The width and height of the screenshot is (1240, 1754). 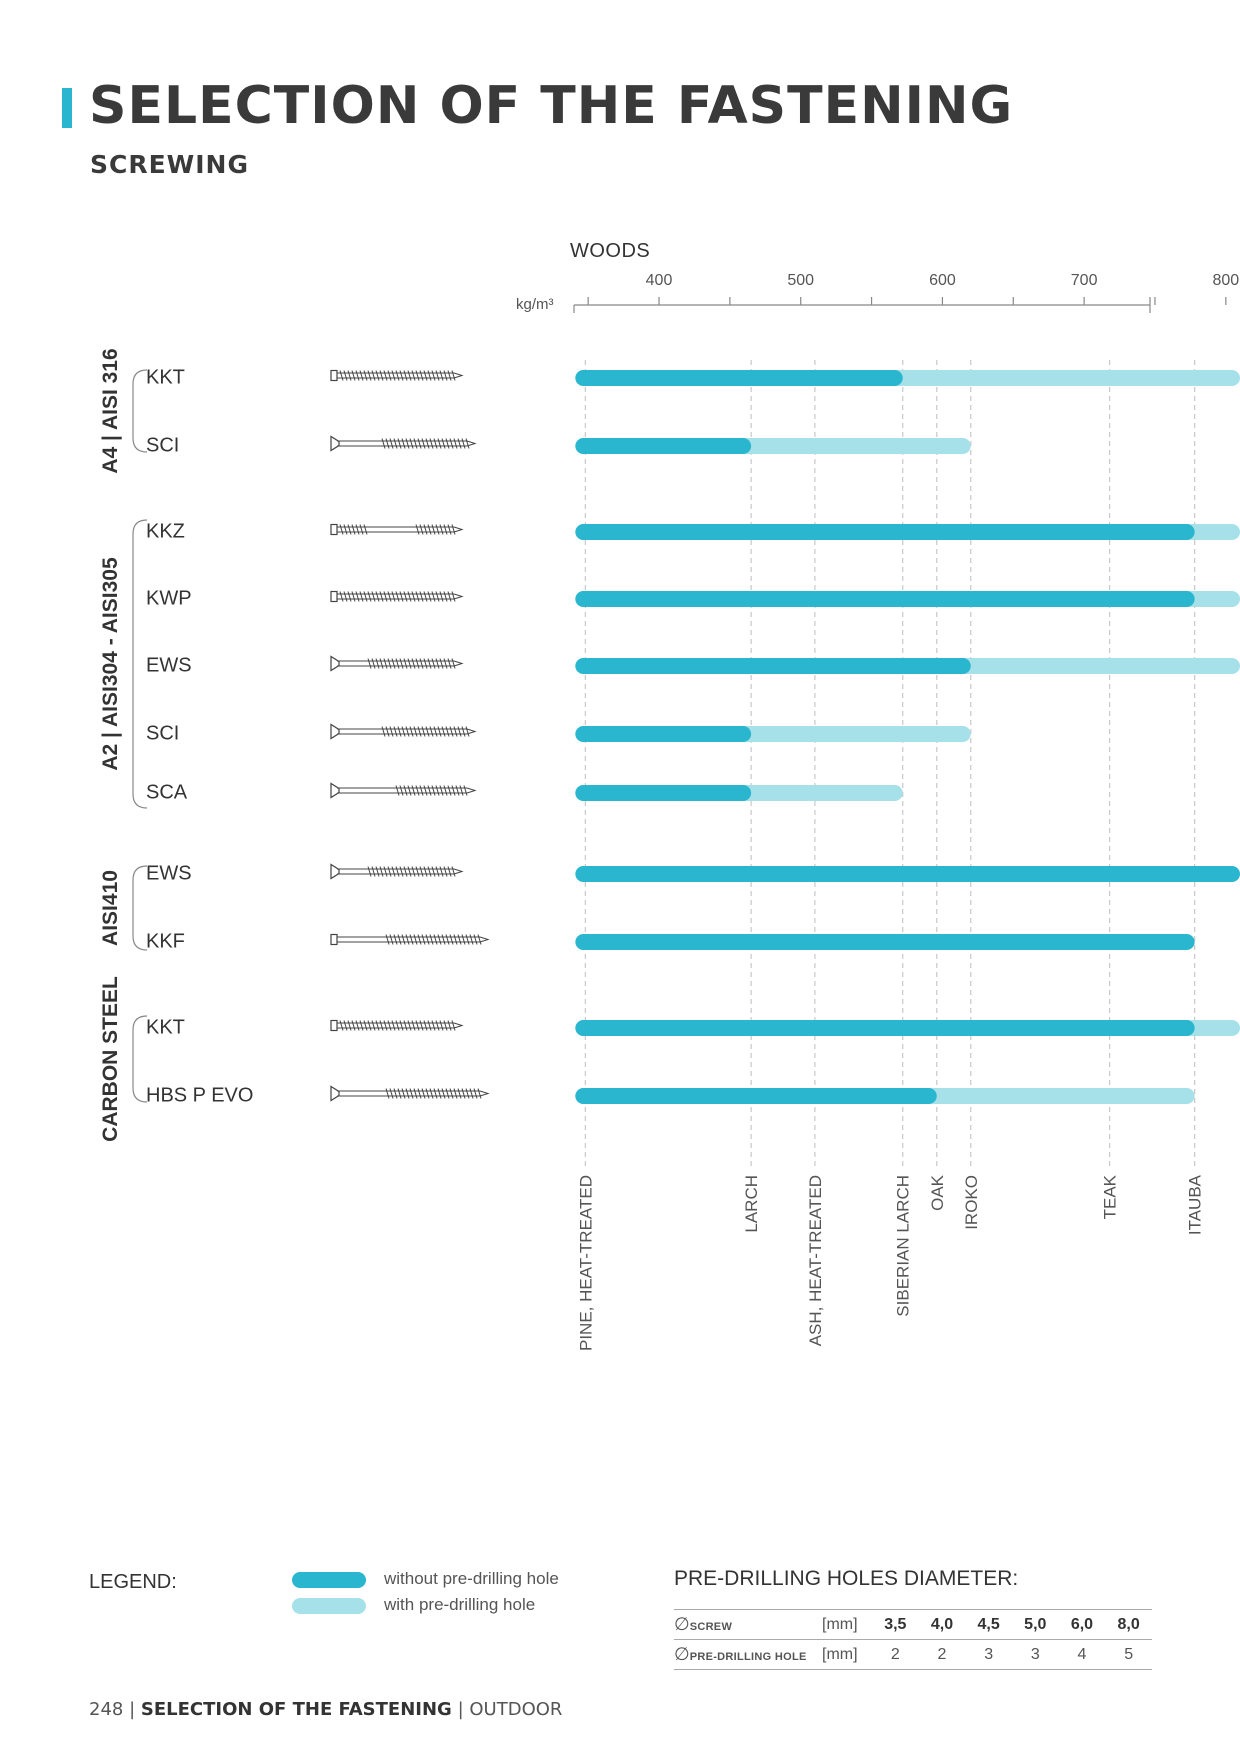 I want to click on group-label: CARBON STEEL, so click(x=110, y=1059).